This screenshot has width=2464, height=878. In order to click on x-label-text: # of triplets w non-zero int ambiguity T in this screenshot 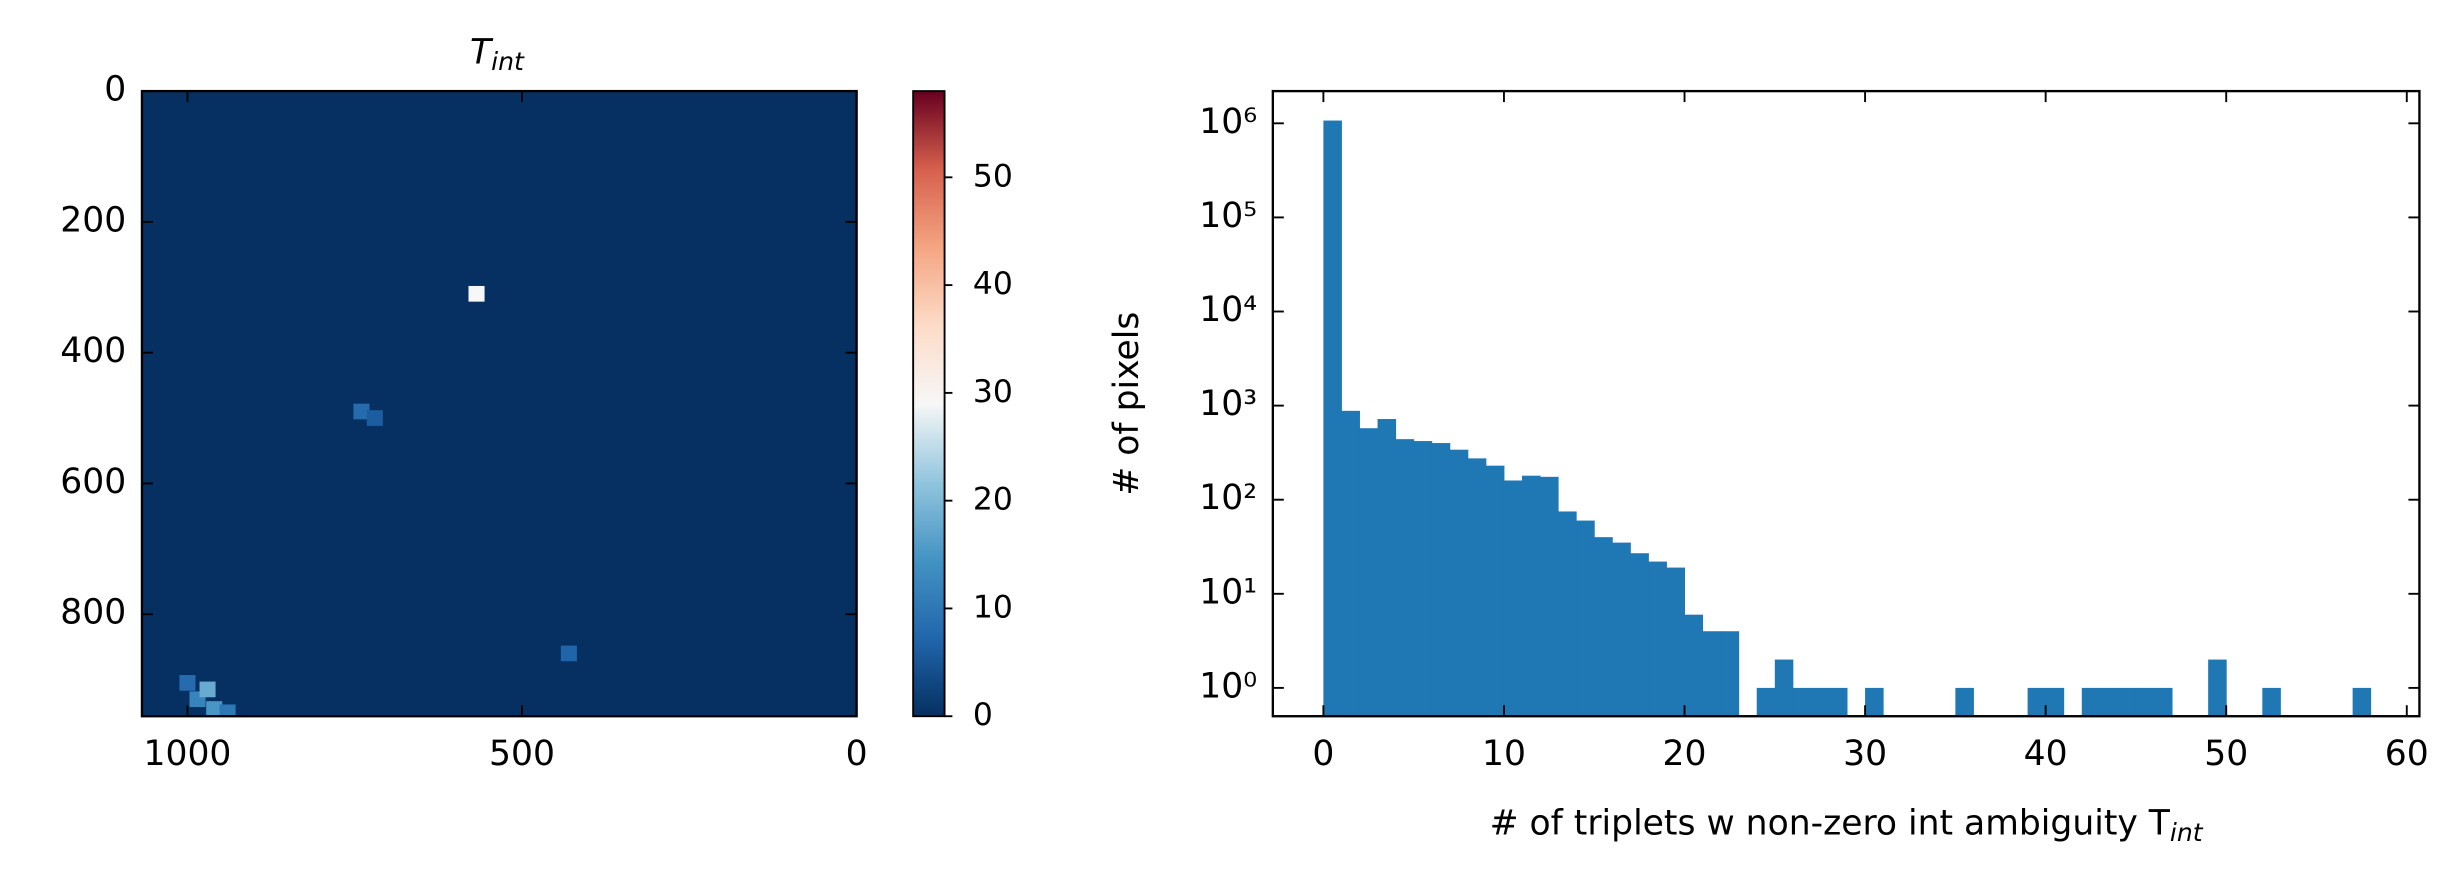, I will do `click(1830, 823)`.